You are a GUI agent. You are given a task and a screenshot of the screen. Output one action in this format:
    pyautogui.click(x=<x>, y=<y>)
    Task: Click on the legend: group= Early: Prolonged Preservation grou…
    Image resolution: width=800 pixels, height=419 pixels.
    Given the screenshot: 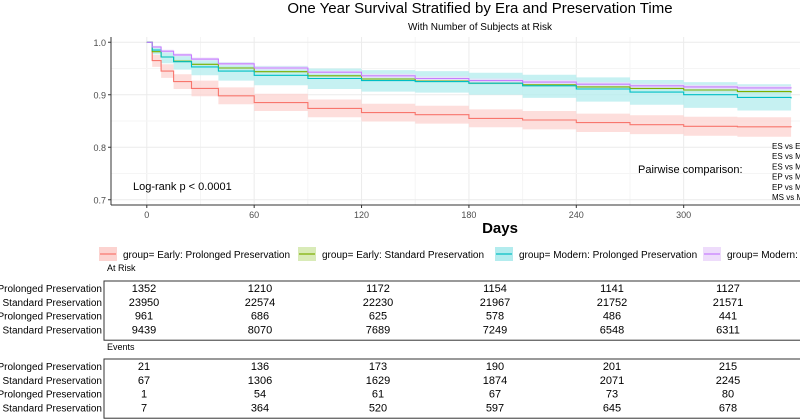 What is the action you would take?
    pyautogui.click(x=449, y=254)
    